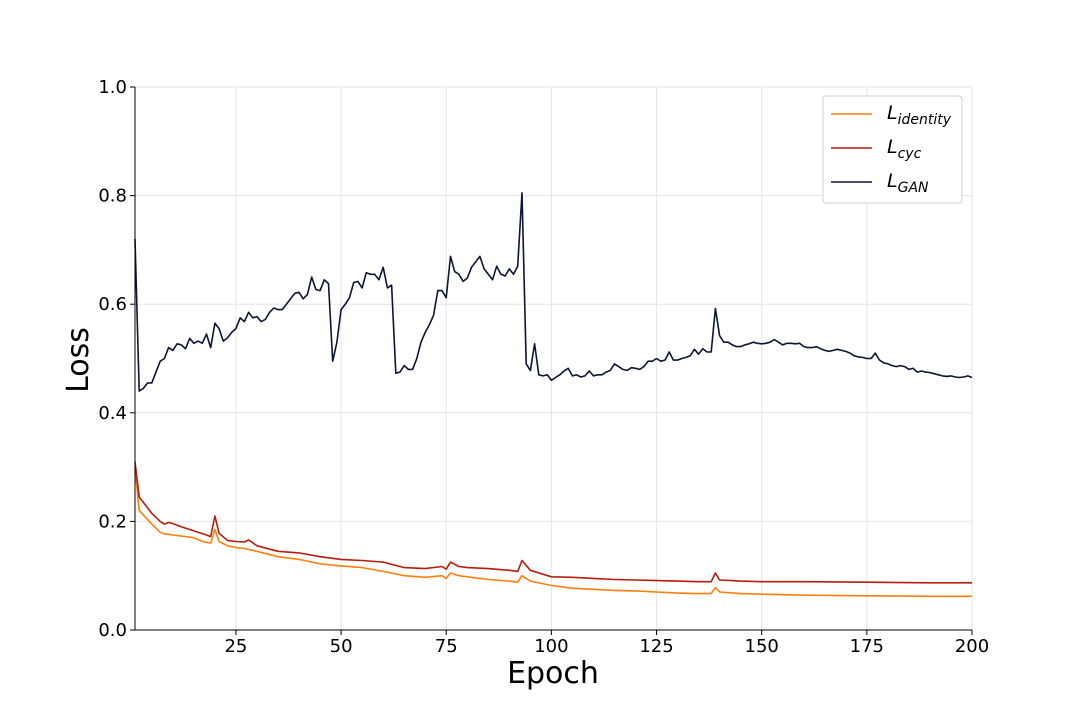 This screenshot has height=720, width=1080. What do you see at coordinates (112, 87) in the screenshot?
I see `y-tick-label: 1.0` at bounding box center [112, 87].